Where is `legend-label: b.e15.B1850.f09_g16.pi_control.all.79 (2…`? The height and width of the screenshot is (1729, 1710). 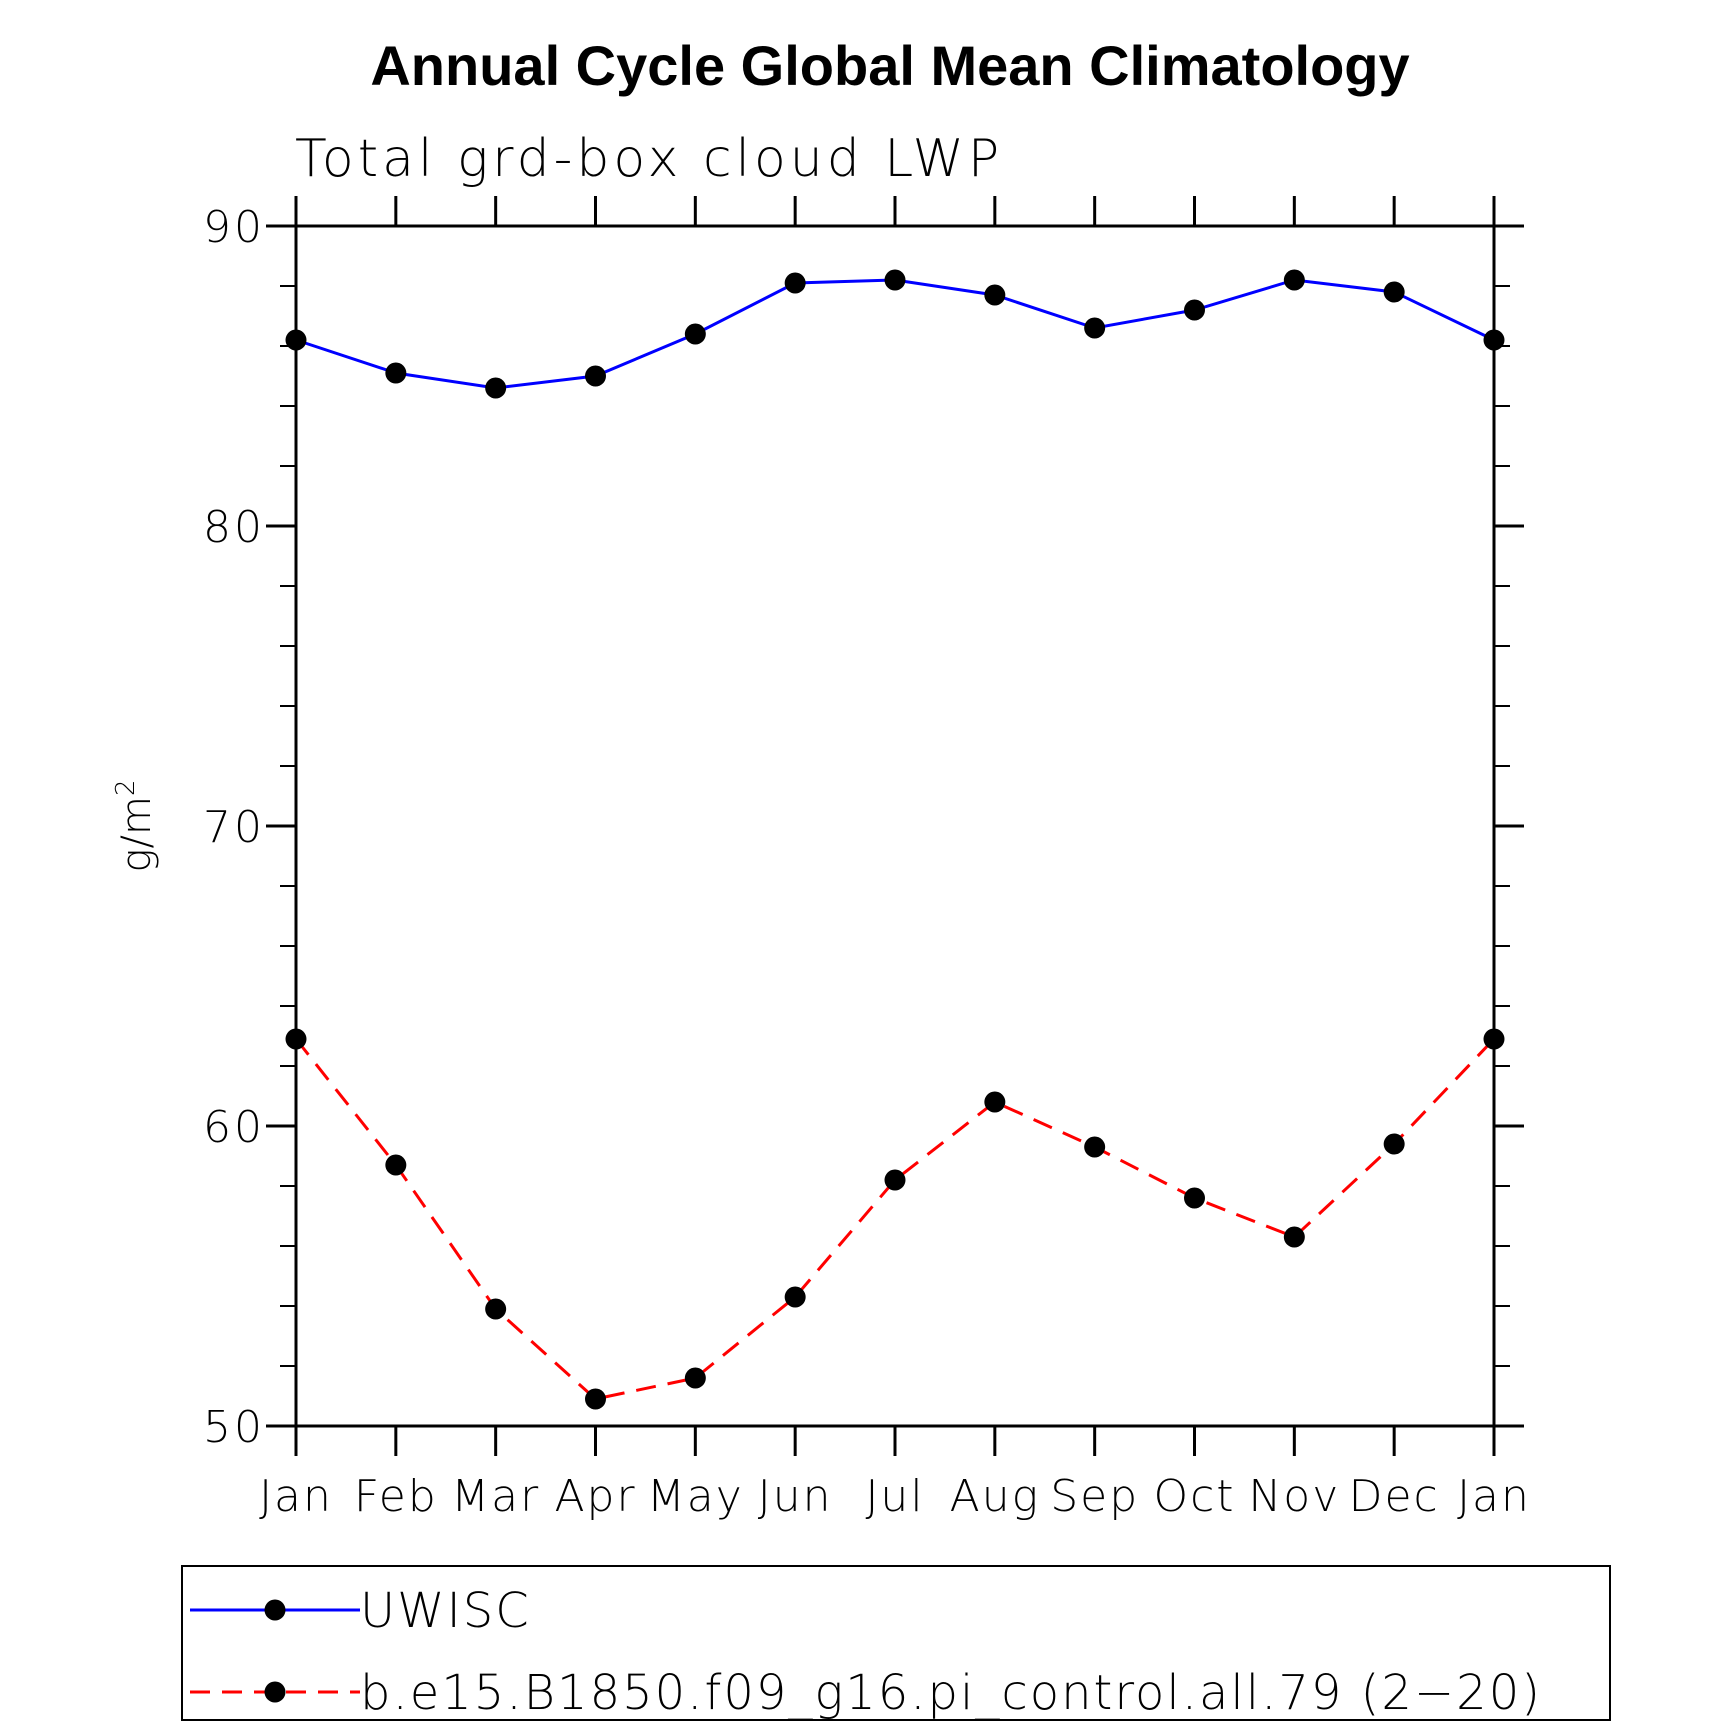
legend-label: b.e15.B1850.f09_g16.pi_control.all.79 (2… is located at coordinates (951, 1693).